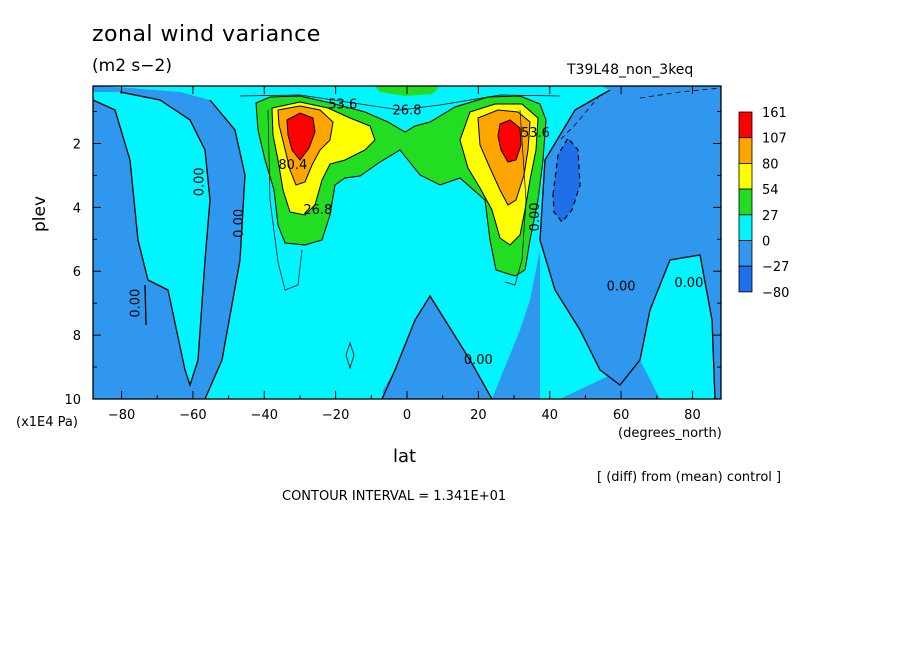  I want to click on spike-left, so click(145, 305).